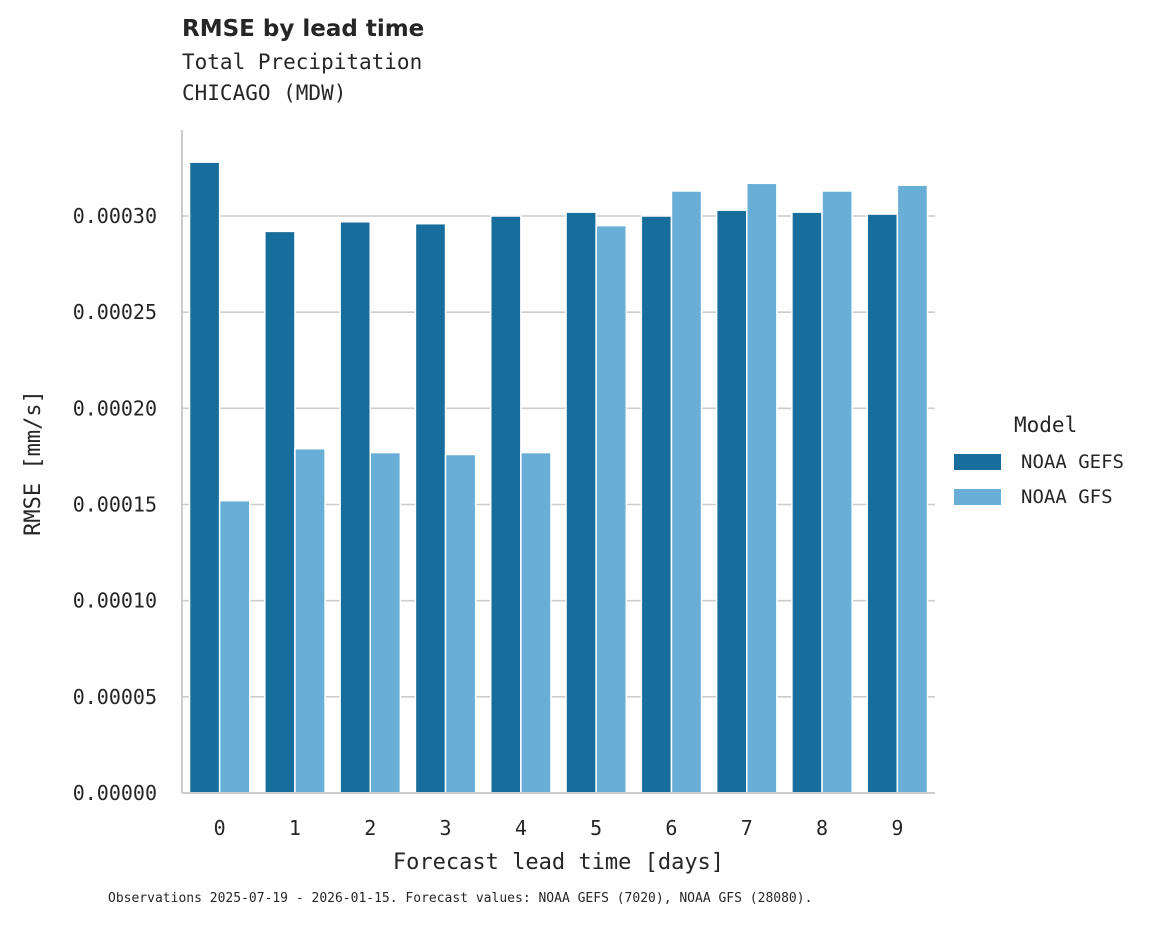 This screenshot has width=1175, height=928. Describe the element at coordinates (303, 29) in the screenshot. I see `chart-title: RMSE by lead time` at that location.